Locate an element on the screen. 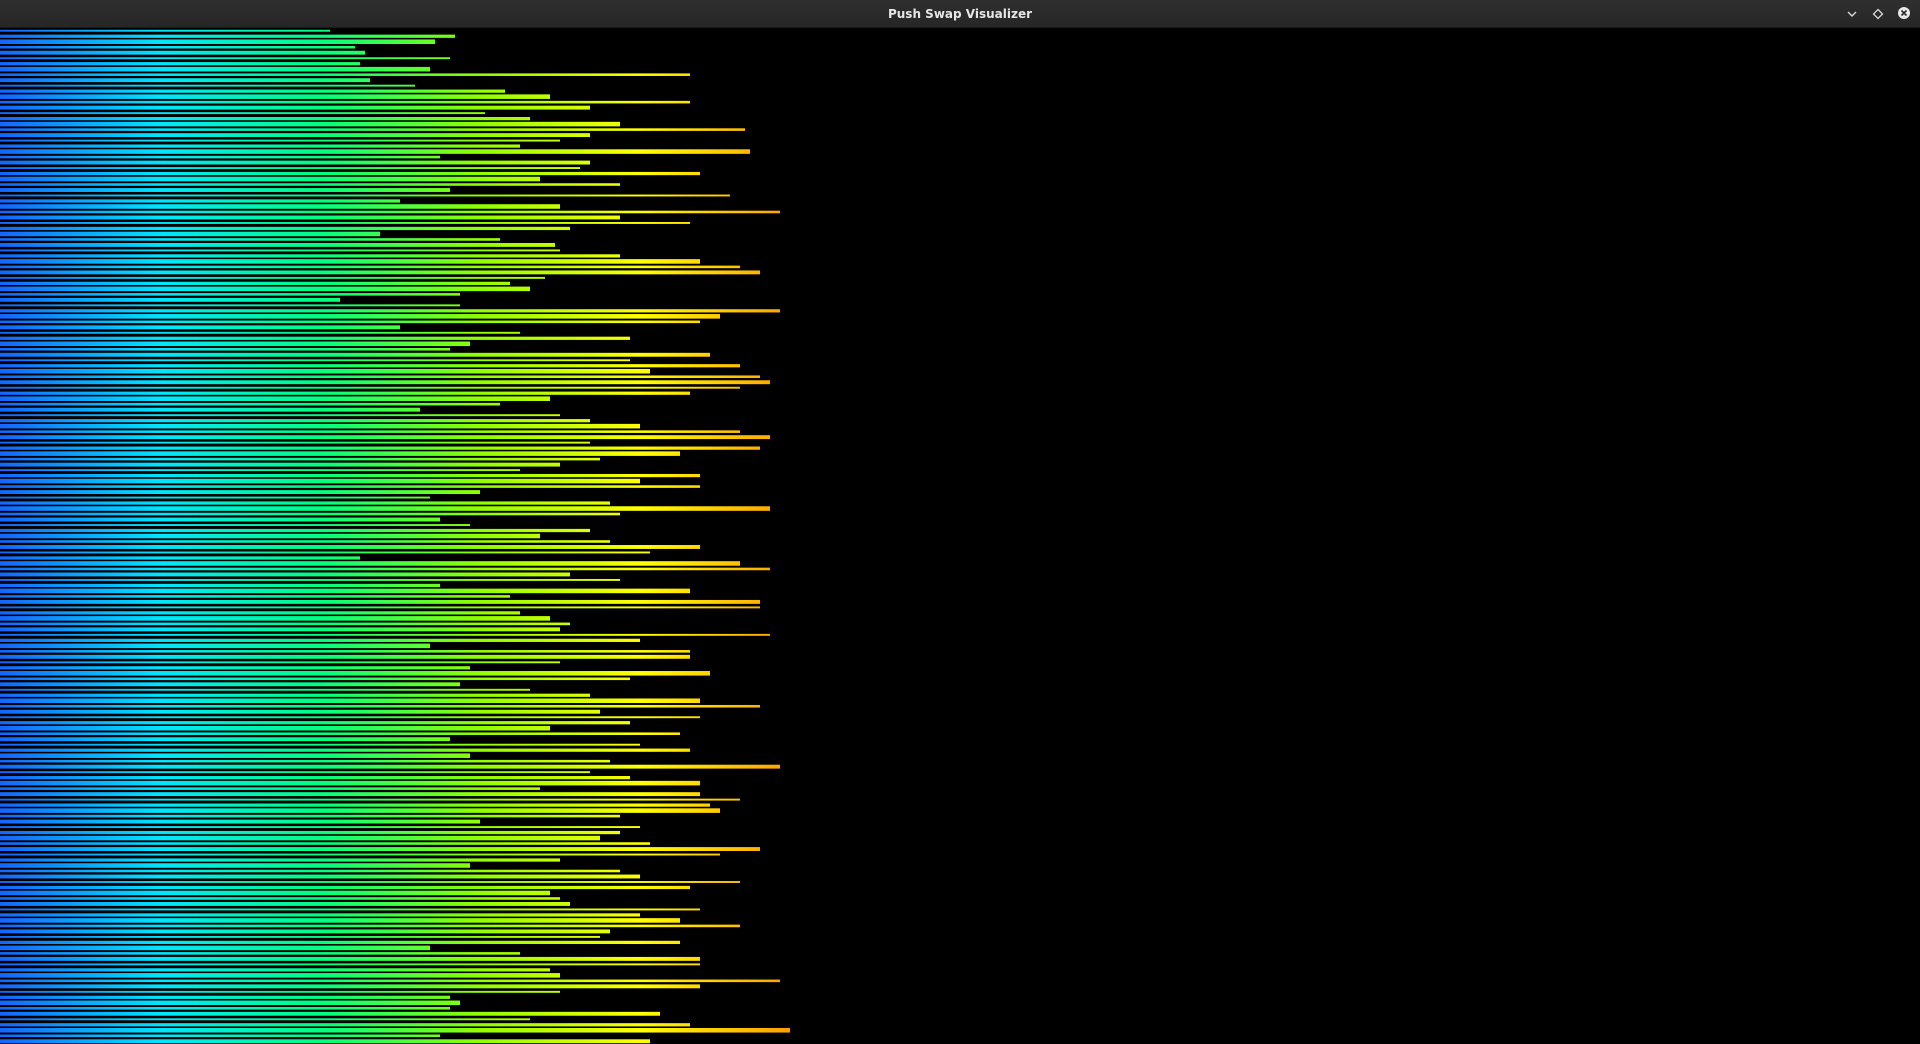 The height and width of the screenshot is (1044, 1920). diamond-icon is located at coordinates (1878, 14).